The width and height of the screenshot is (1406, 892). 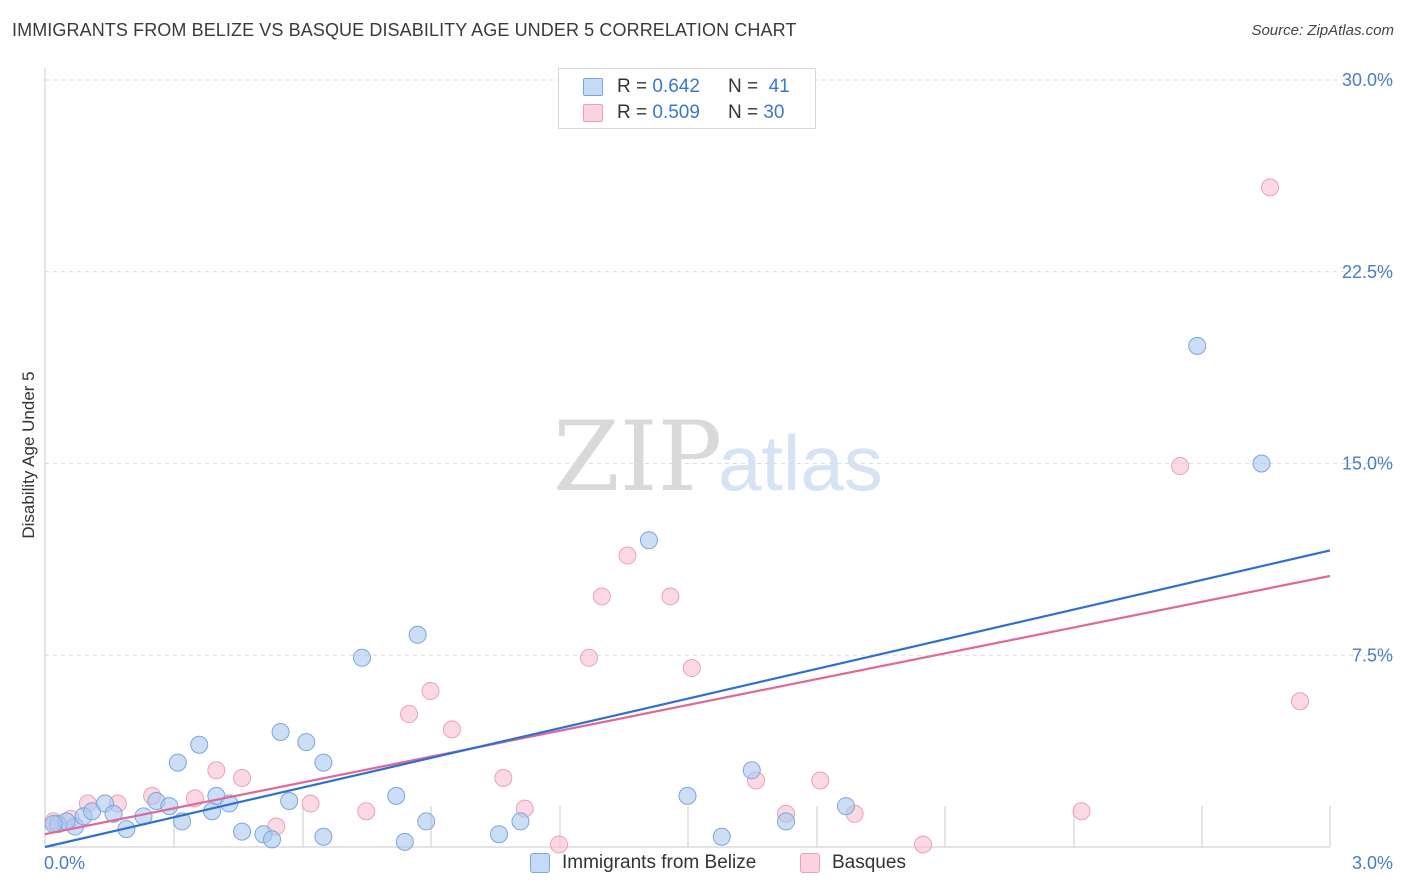 What do you see at coordinates (637, 457) in the screenshot?
I see `watermark-zip: ZIP` at bounding box center [637, 457].